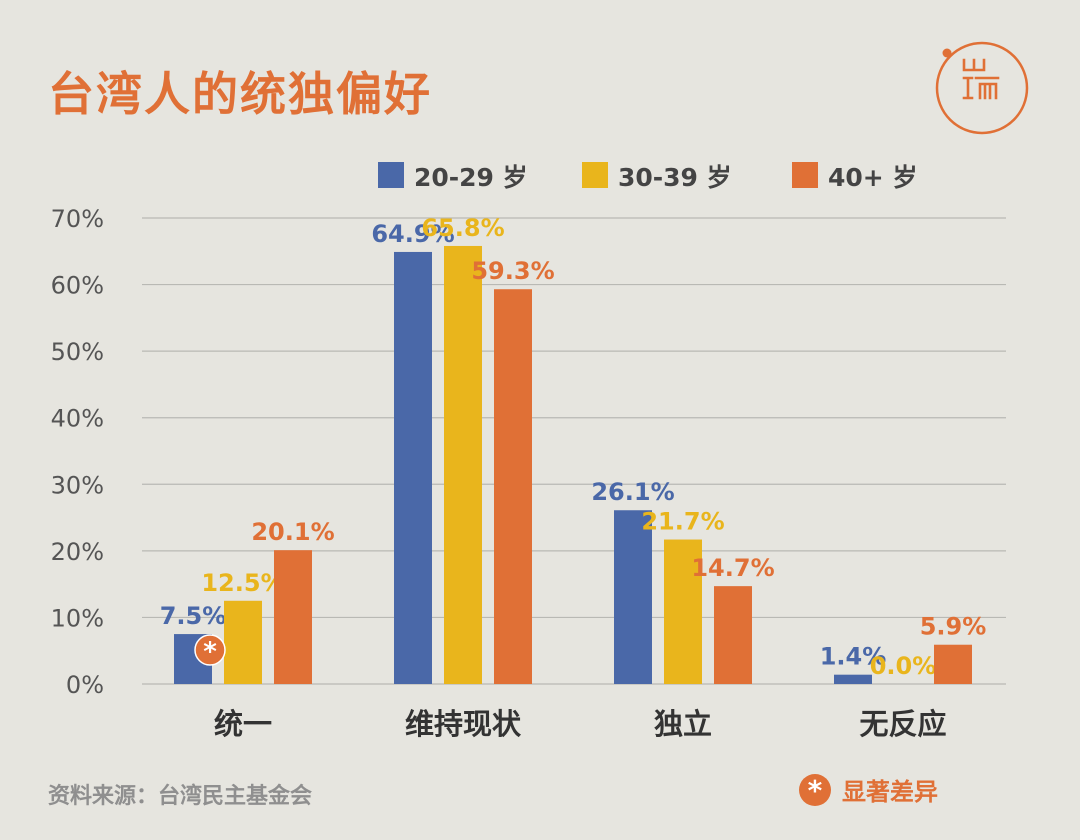  What do you see at coordinates (953, 627) in the screenshot?
I see `data-label: 5.9%` at bounding box center [953, 627].